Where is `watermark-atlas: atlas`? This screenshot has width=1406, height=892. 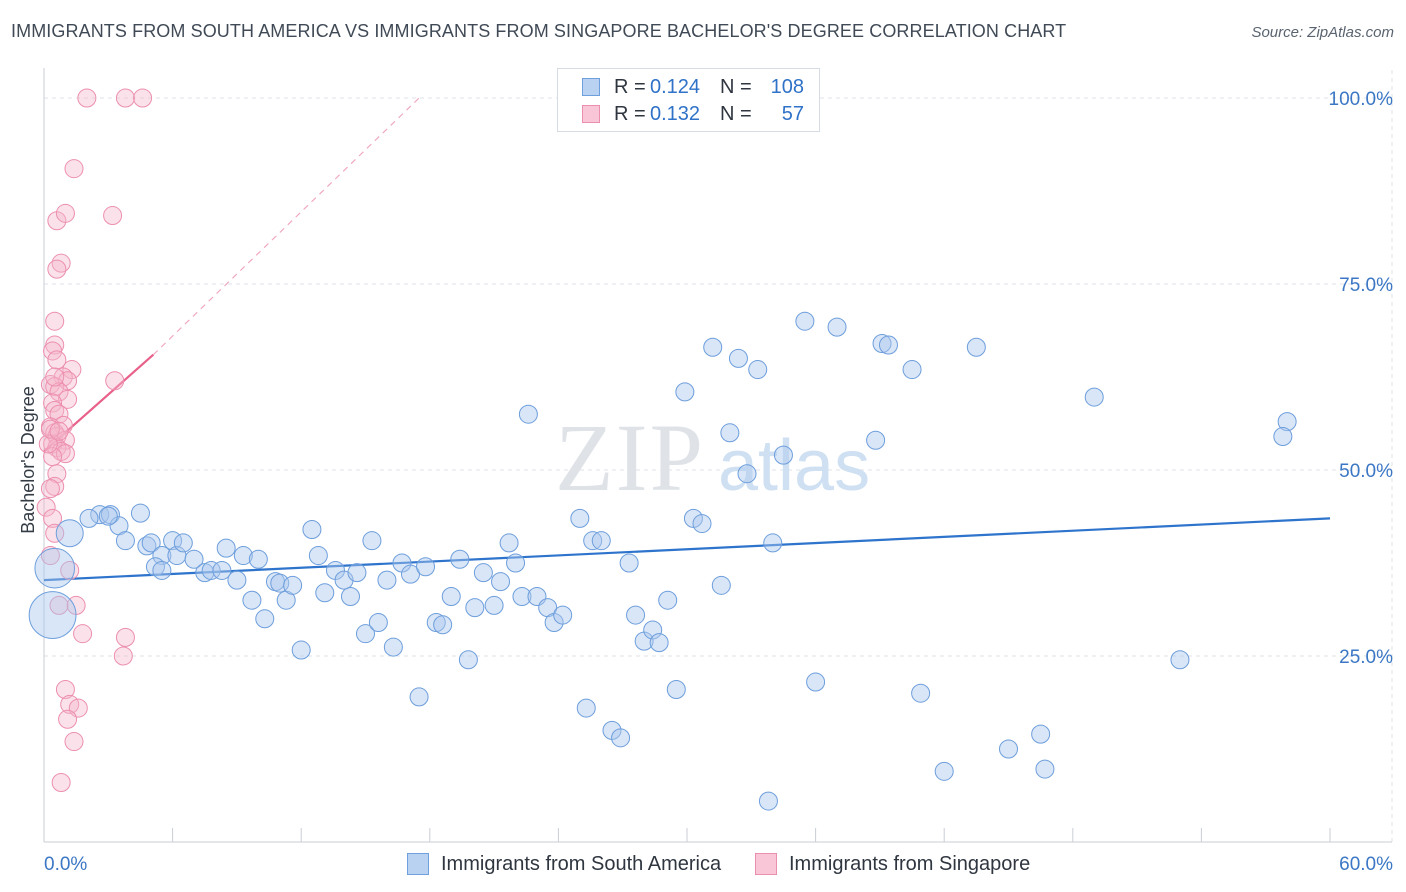 watermark-atlas: atlas is located at coordinates (794, 466).